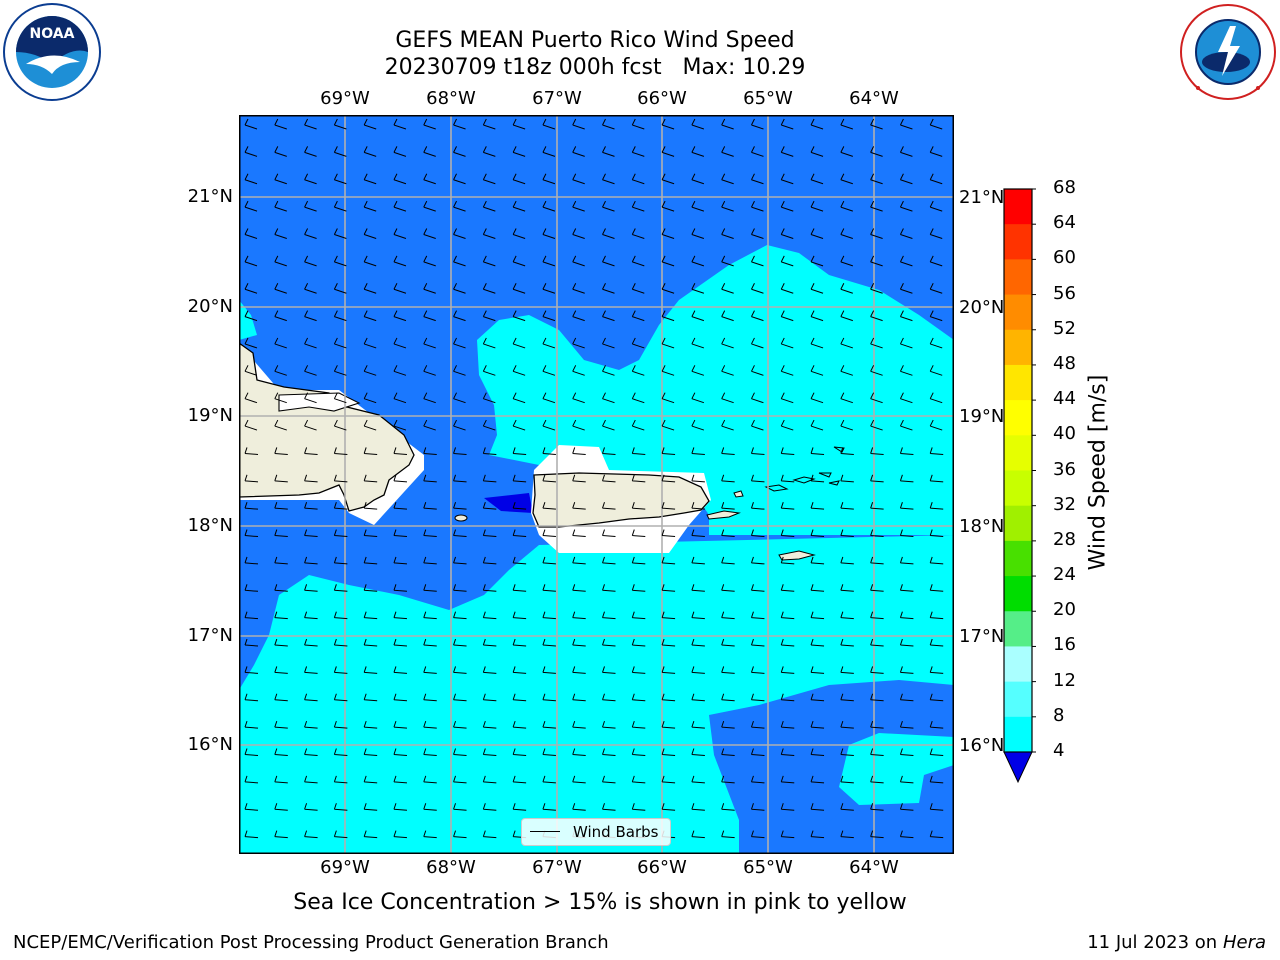 The height and width of the screenshot is (960, 1280). What do you see at coordinates (210, 744) in the screenshot?
I see `lat-label-left: 16°N` at bounding box center [210, 744].